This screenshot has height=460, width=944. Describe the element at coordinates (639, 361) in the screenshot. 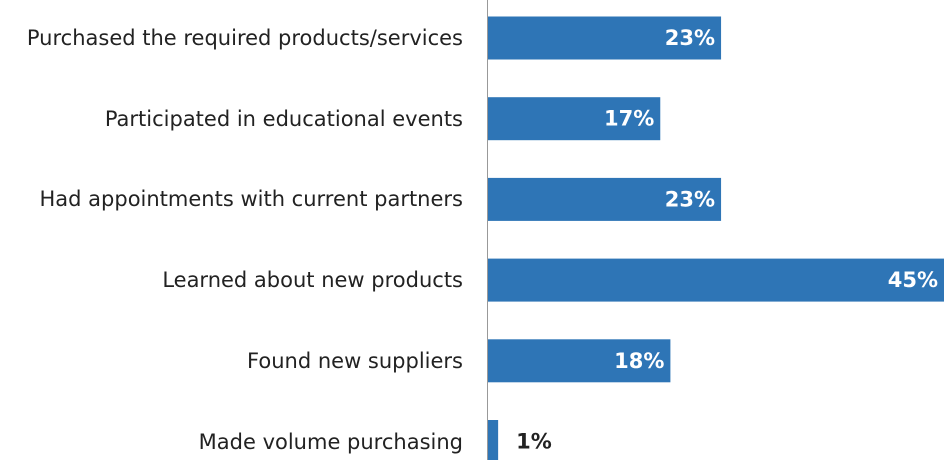

I see `value-label: 18%` at that location.